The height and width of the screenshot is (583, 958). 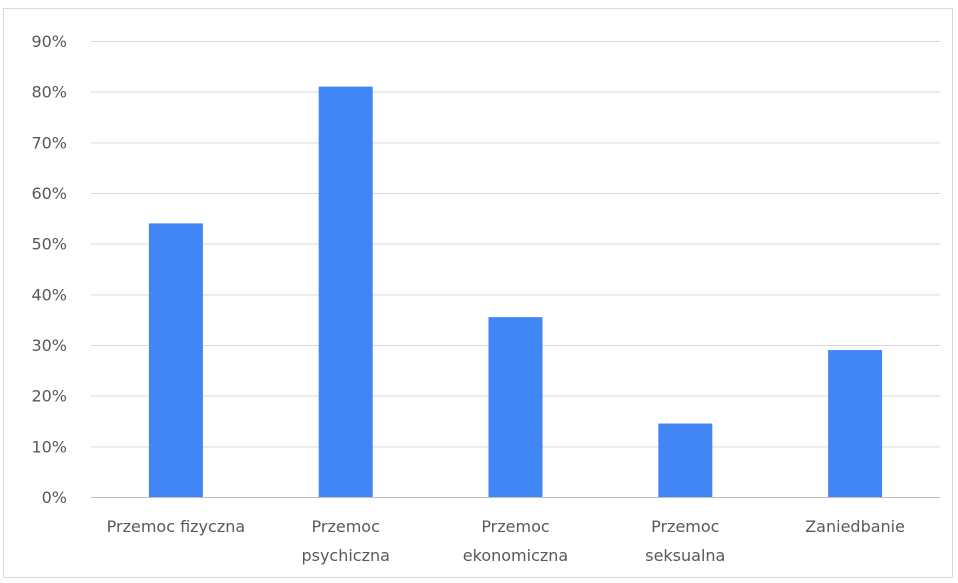 What do you see at coordinates (54, 497) in the screenshot?
I see `y-tick-label: 0%` at bounding box center [54, 497].